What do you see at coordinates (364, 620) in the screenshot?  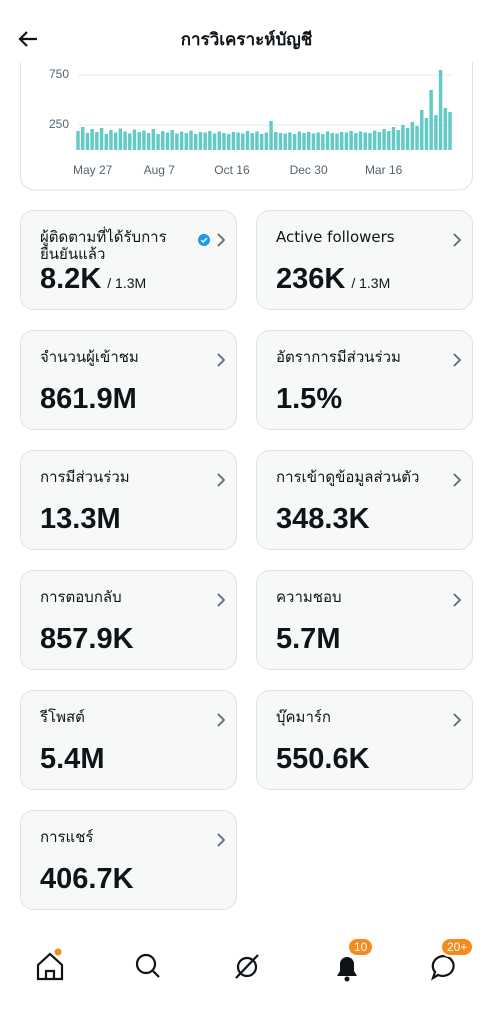 I see `metric-card: ความชอบ 5.7M` at bounding box center [364, 620].